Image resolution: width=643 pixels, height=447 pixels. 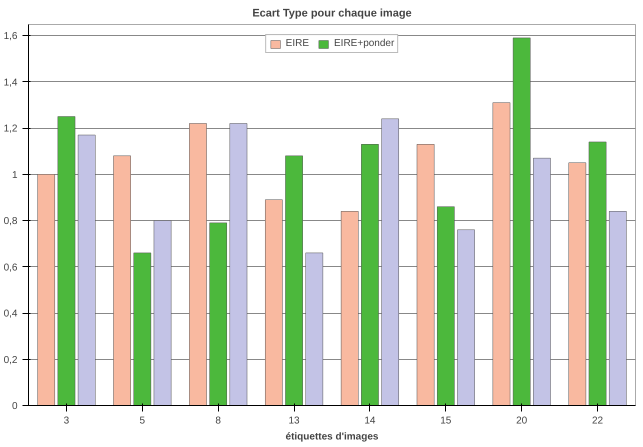 What do you see at coordinates (364, 43) in the screenshot?
I see `legend-label: EIRE+ponder` at bounding box center [364, 43].